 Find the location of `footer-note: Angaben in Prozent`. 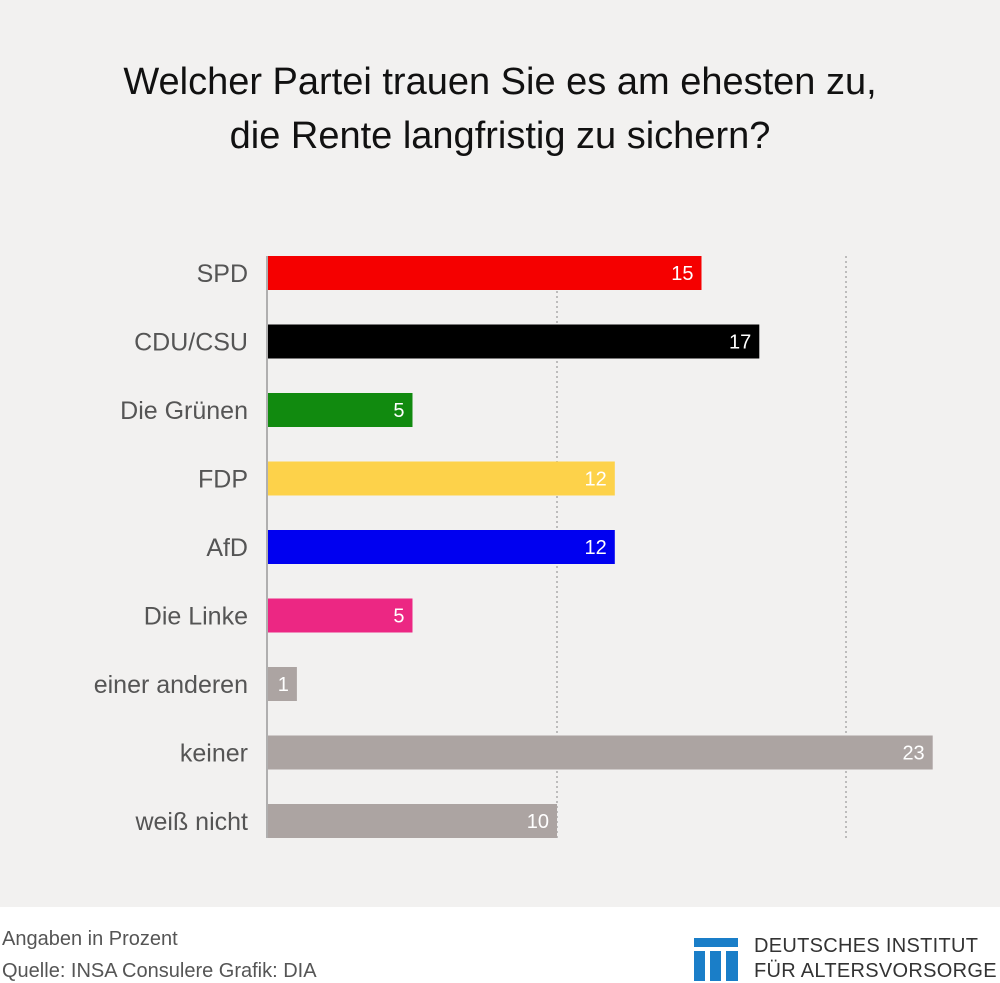

footer-note: Angaben in Prozent is located at coordinates (90, 939).